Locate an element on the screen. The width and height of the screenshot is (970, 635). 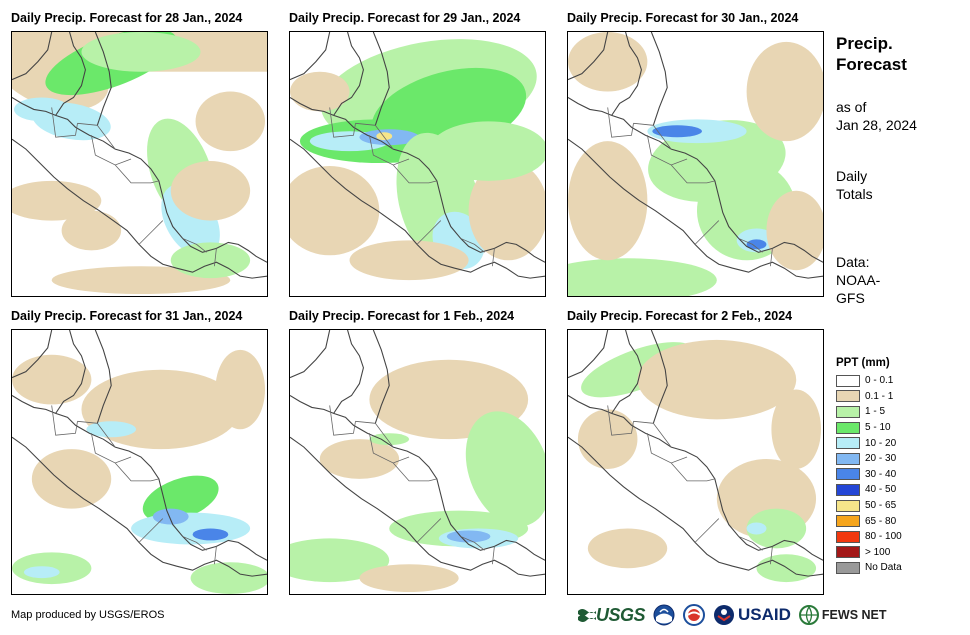
legend-label: 1 - 5 is located at coordinates (875, 412).